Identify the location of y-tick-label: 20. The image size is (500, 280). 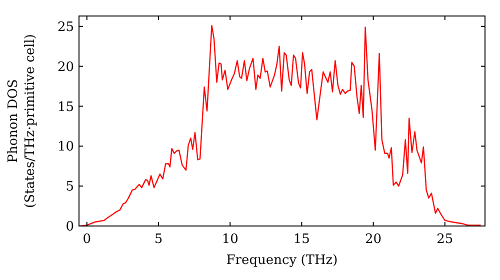
(65, 67).